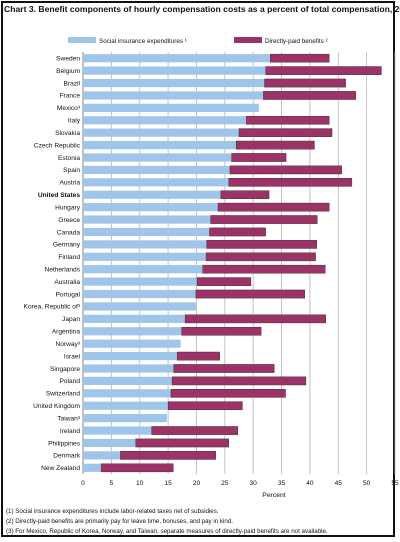  What do you see at coordinates (67, 294) in the screenshot?
I see `category-label-portugal: Portugal` at bounding box center [67, 294].